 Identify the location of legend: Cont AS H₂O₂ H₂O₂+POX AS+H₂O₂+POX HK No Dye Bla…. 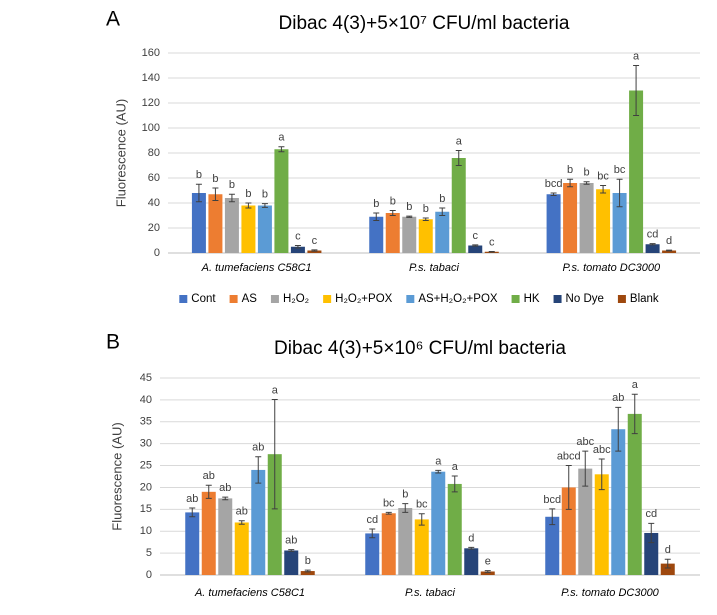
(419, 299).